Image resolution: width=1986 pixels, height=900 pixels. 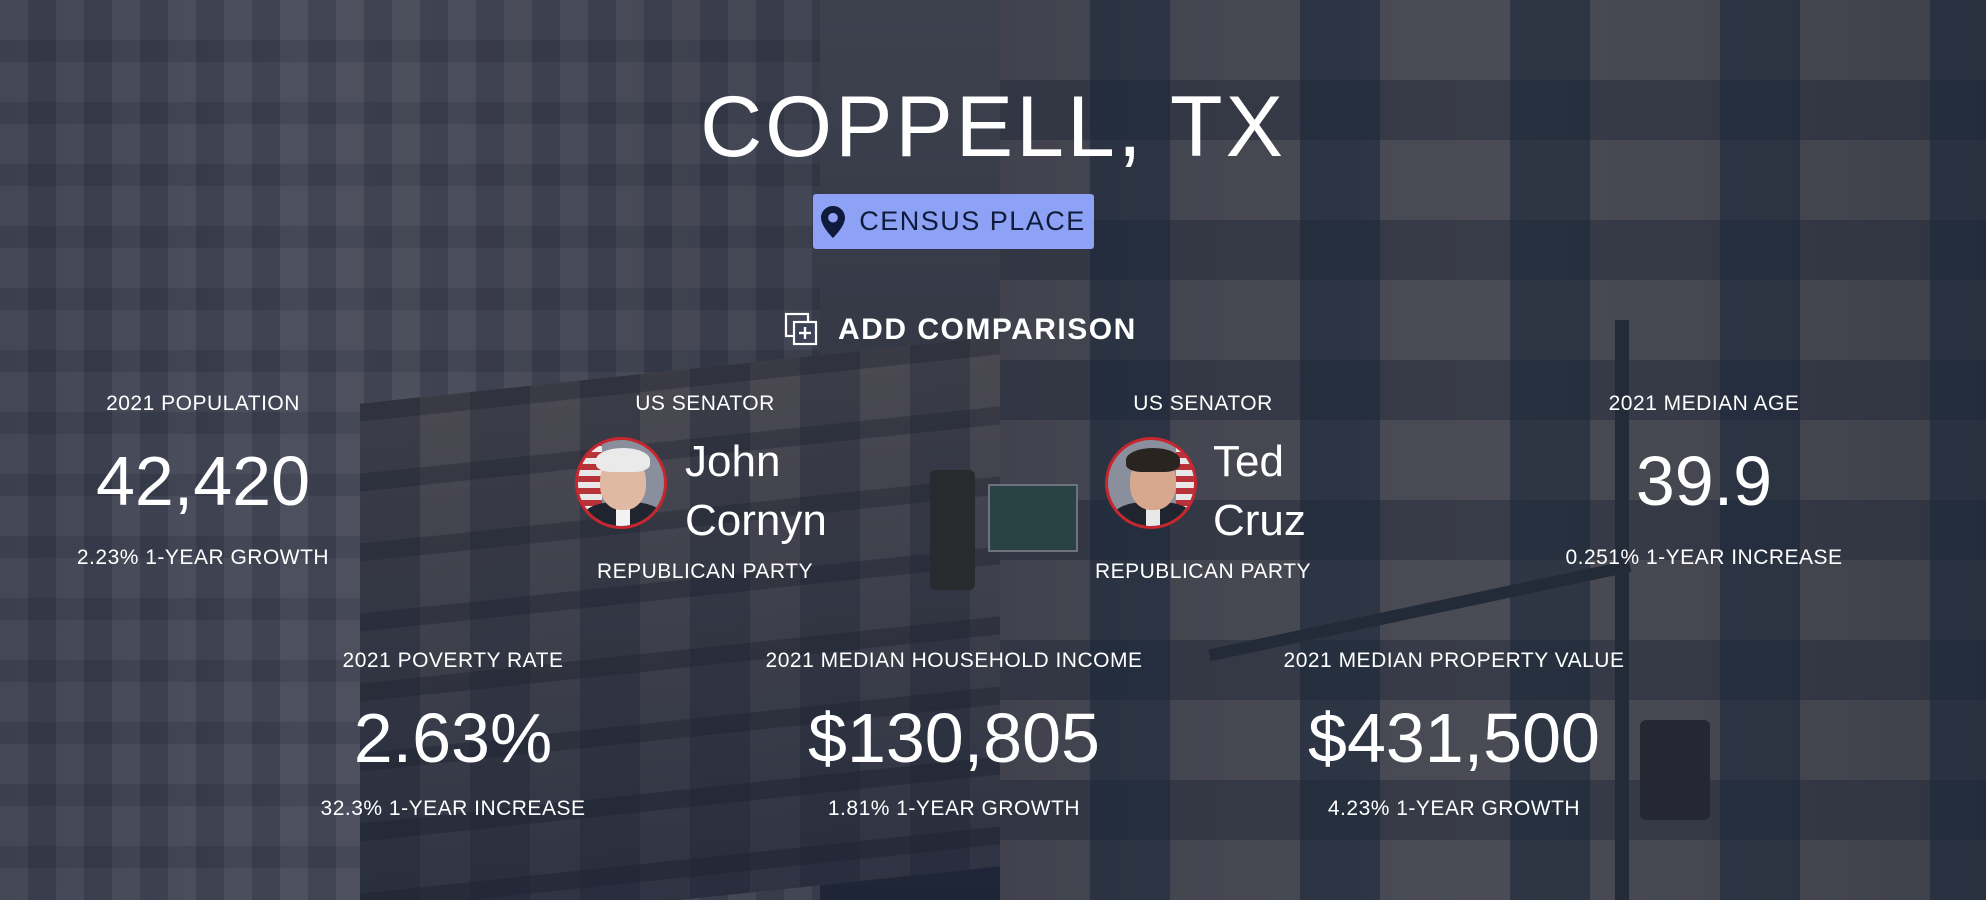 I want to click on stat-value: 2.63%, so click(x=453, y=738).